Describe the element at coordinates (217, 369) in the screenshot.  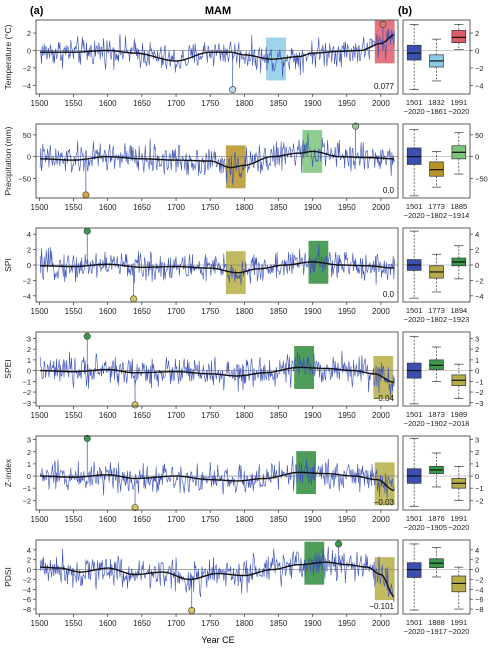
I see `panel-a-frame` at that location.